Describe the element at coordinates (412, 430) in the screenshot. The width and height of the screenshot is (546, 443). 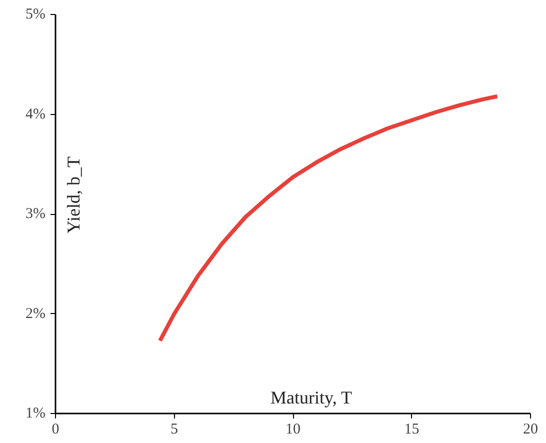
I see `x-tick-label: 15` at that location.